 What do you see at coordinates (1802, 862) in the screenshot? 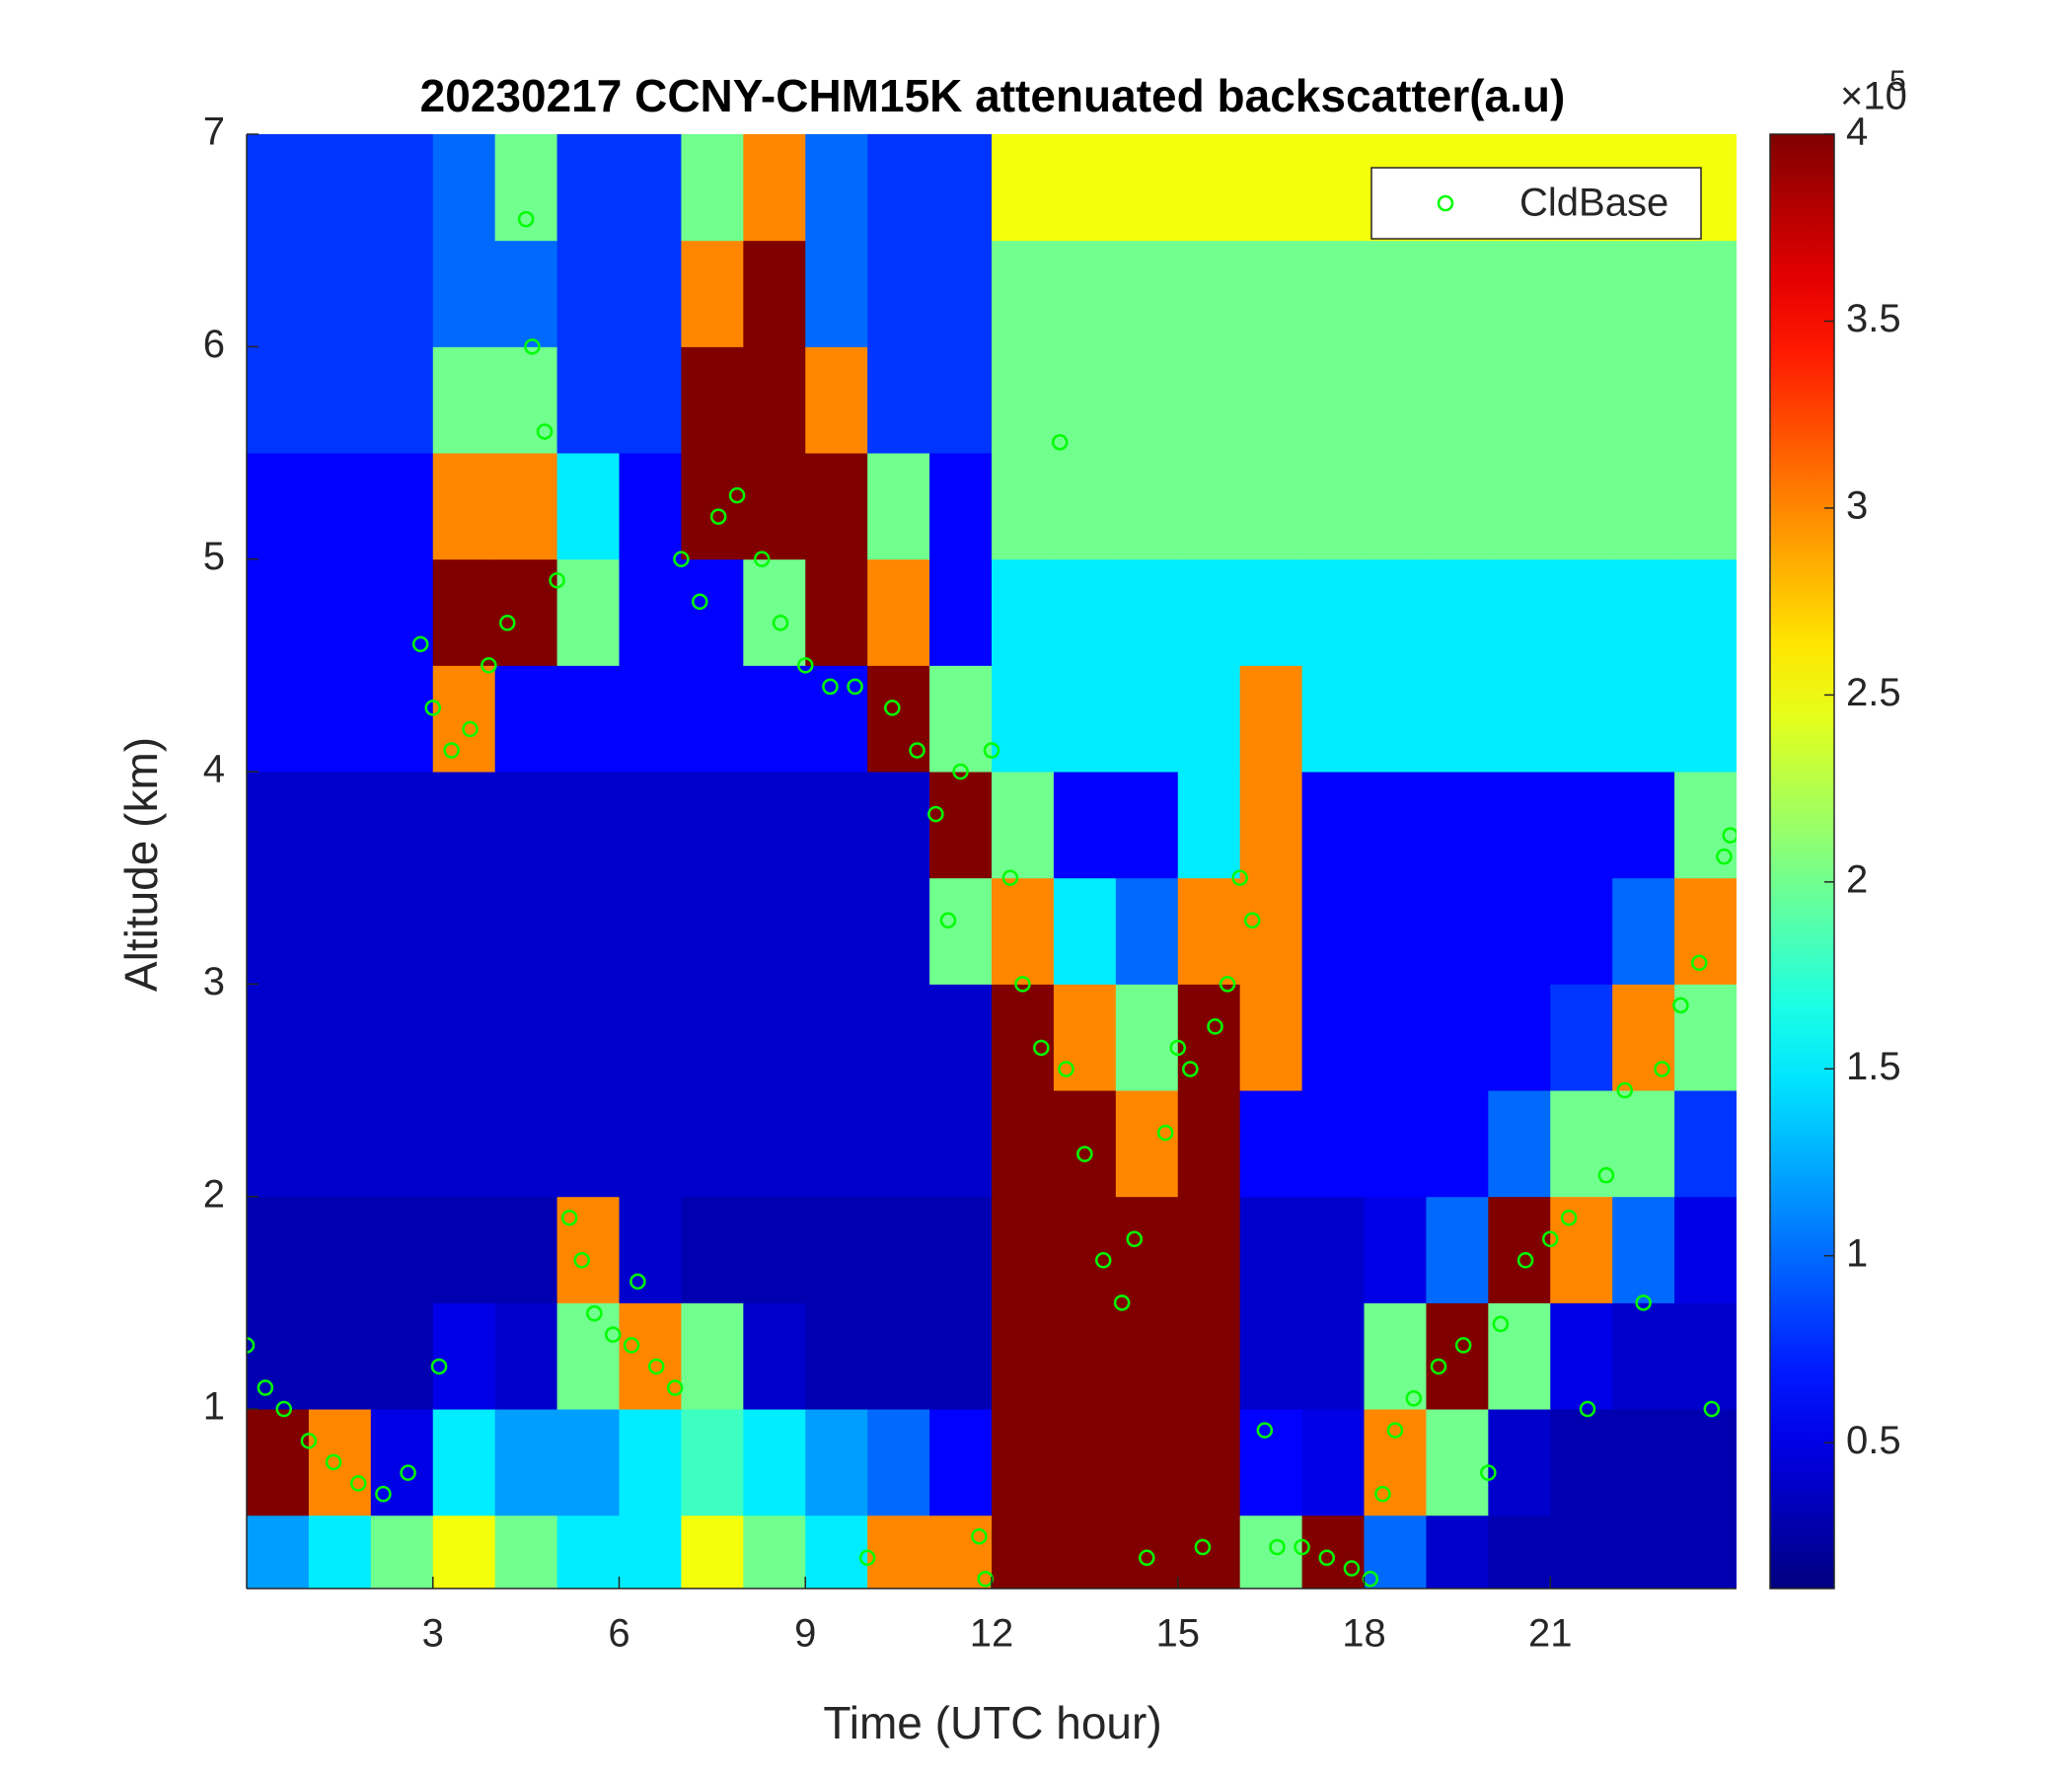
I see `colorbar` at bounding box center [1802, 862].